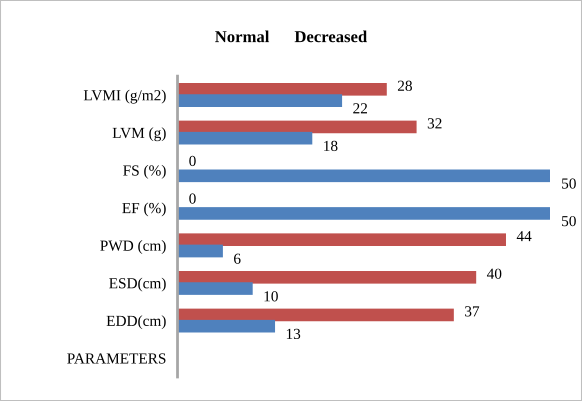 The height and width of the screenshot is (401, 582). I want to click on y-tick-label: FS (%), so click(144, 171).